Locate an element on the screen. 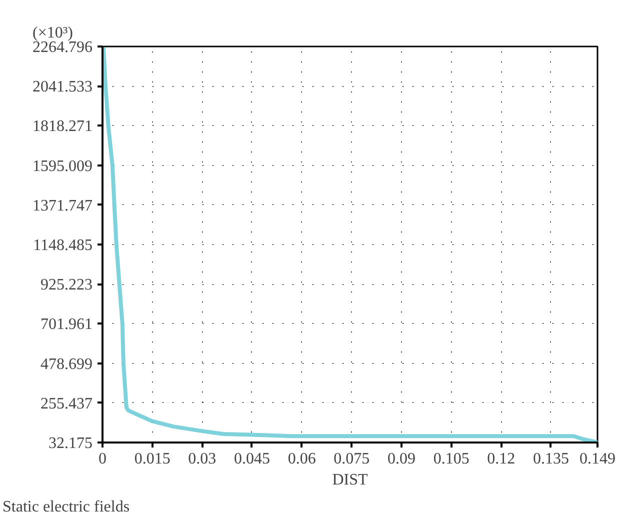 This screenshot has width=618, height=520. x-tick-label: 0.12 is located at coordinates (501, 459).